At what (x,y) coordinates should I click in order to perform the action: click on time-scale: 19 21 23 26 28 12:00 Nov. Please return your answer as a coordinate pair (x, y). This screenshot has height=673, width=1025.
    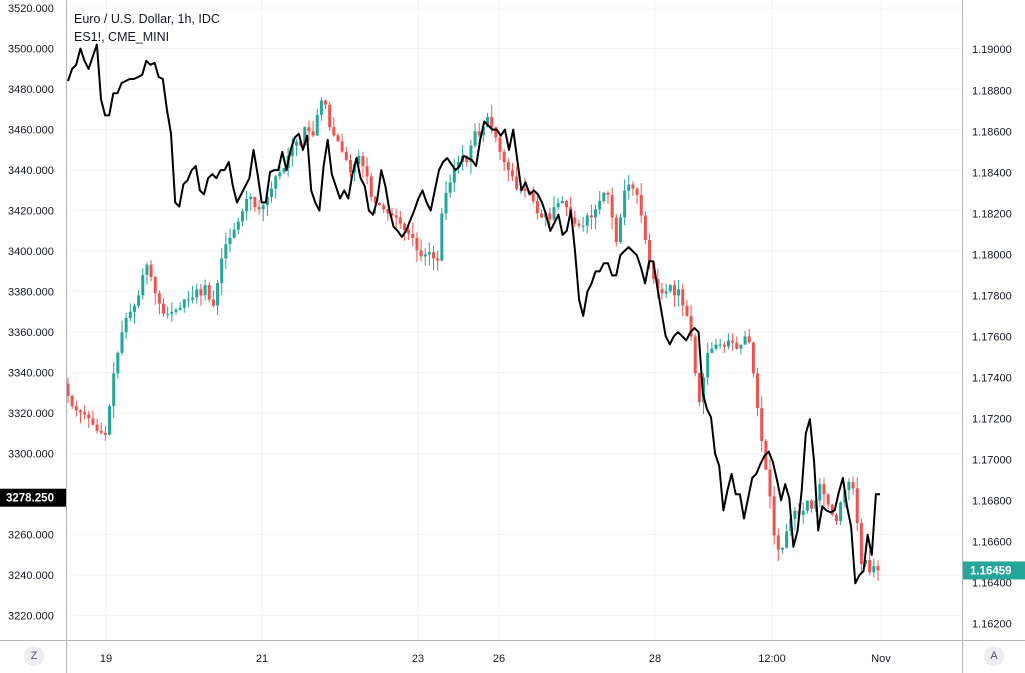
    Looking at the image, I should click on (495, 659).